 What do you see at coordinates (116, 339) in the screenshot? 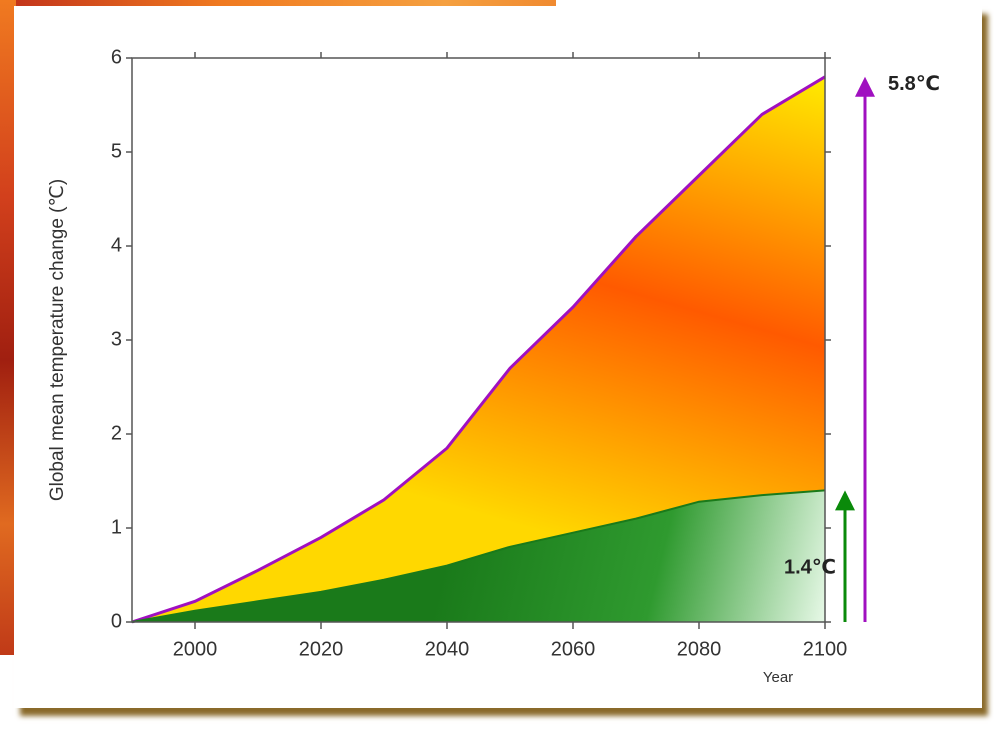
I see `y-tick-label: 3` at bounding box center [116, 339].